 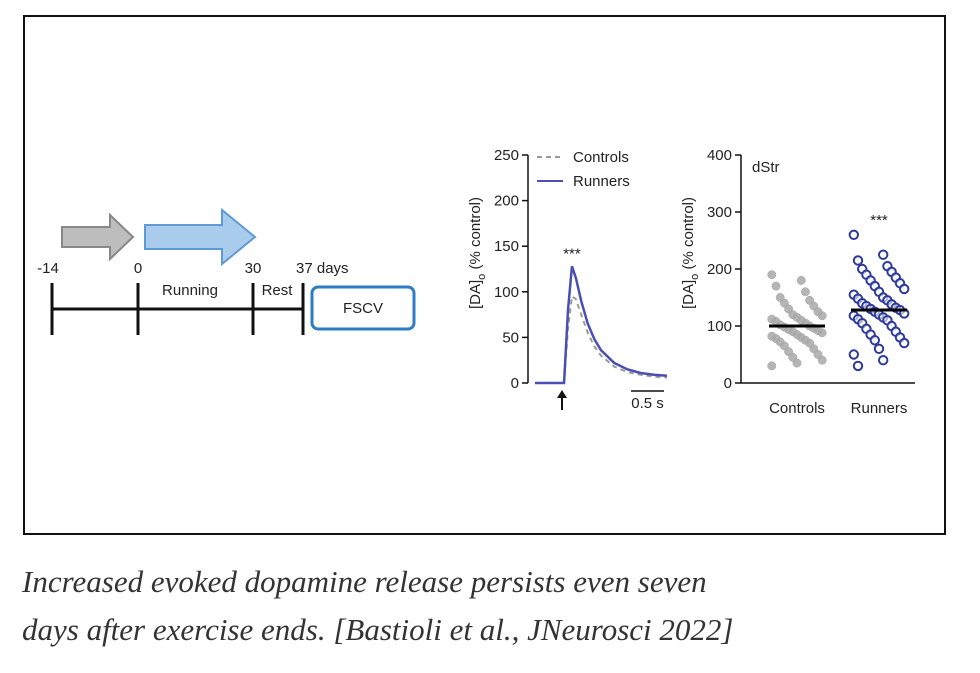 I want to click on timeline: -14 0 30 37 days Running Rest FSCV, so click(x=226, y=271).